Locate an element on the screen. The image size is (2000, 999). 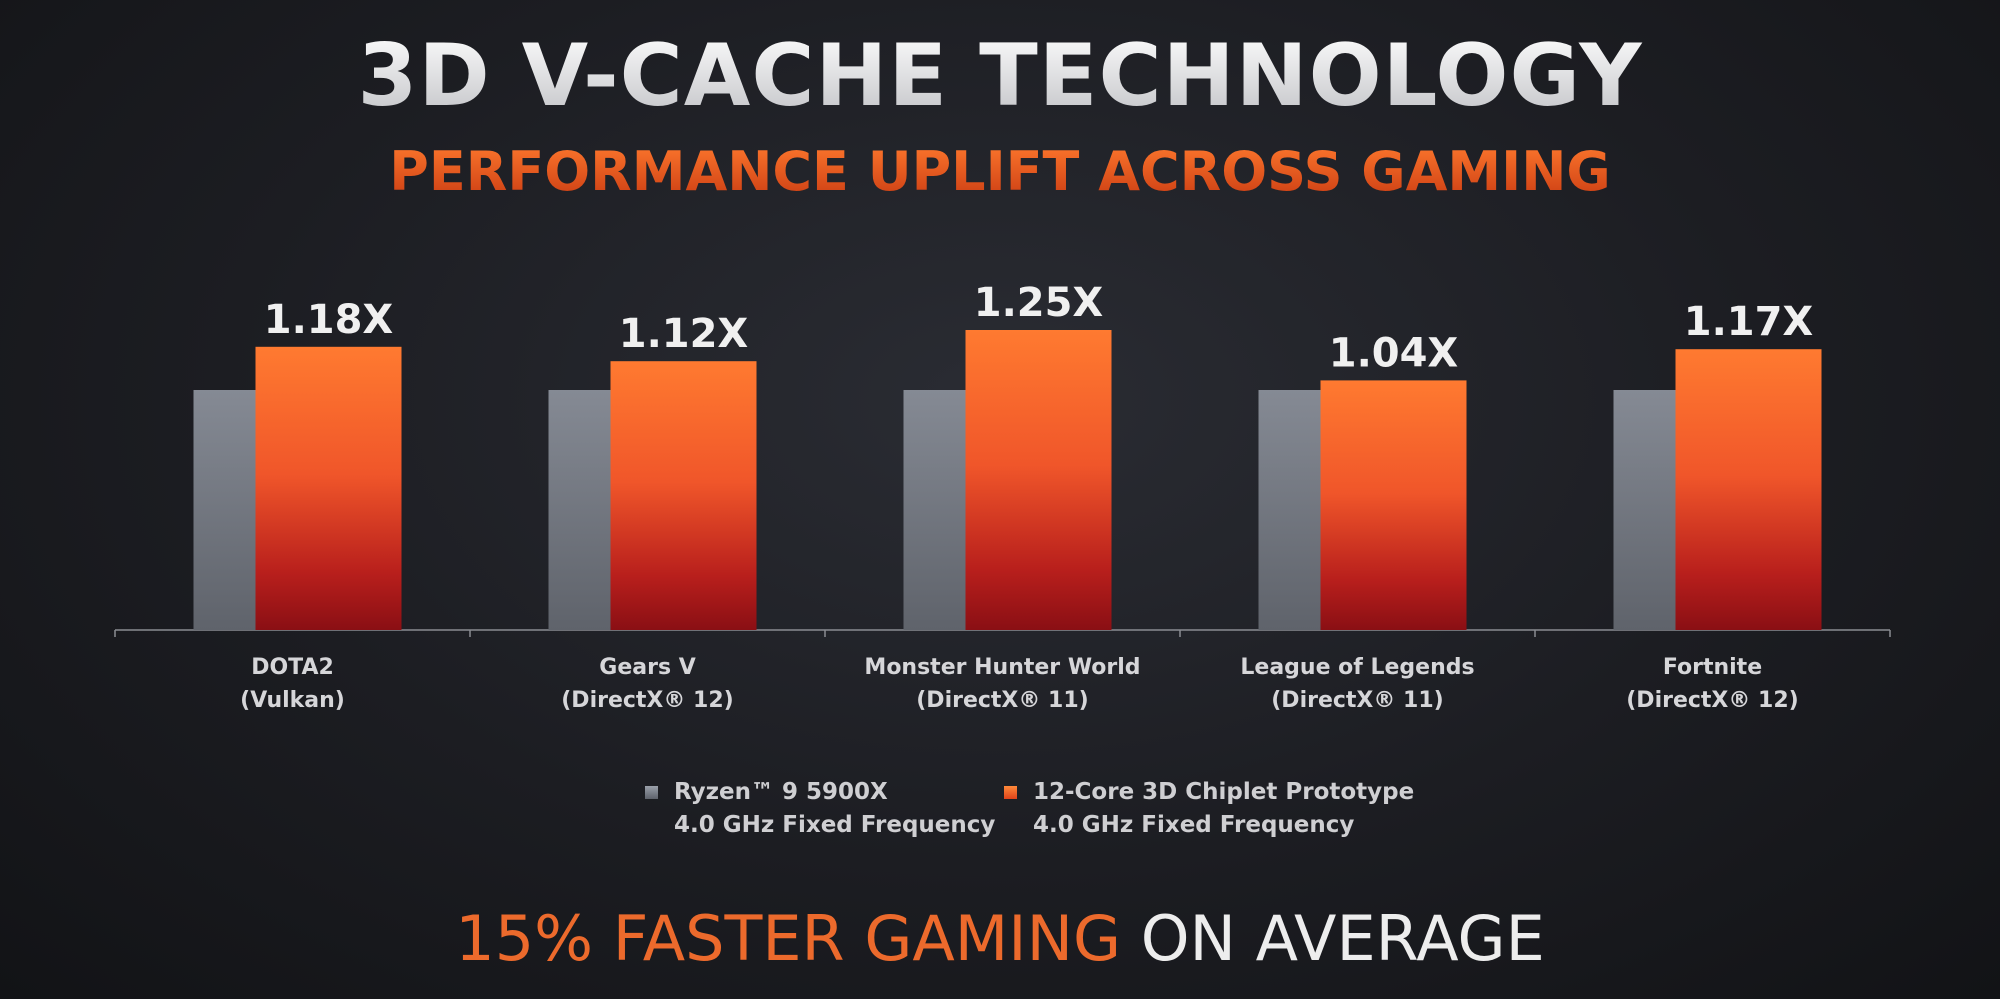
legend-item-baseline: Ryzen™ 9 5900X 4.0 GHz Fixed Frequency is located at coordinates (820, 809).